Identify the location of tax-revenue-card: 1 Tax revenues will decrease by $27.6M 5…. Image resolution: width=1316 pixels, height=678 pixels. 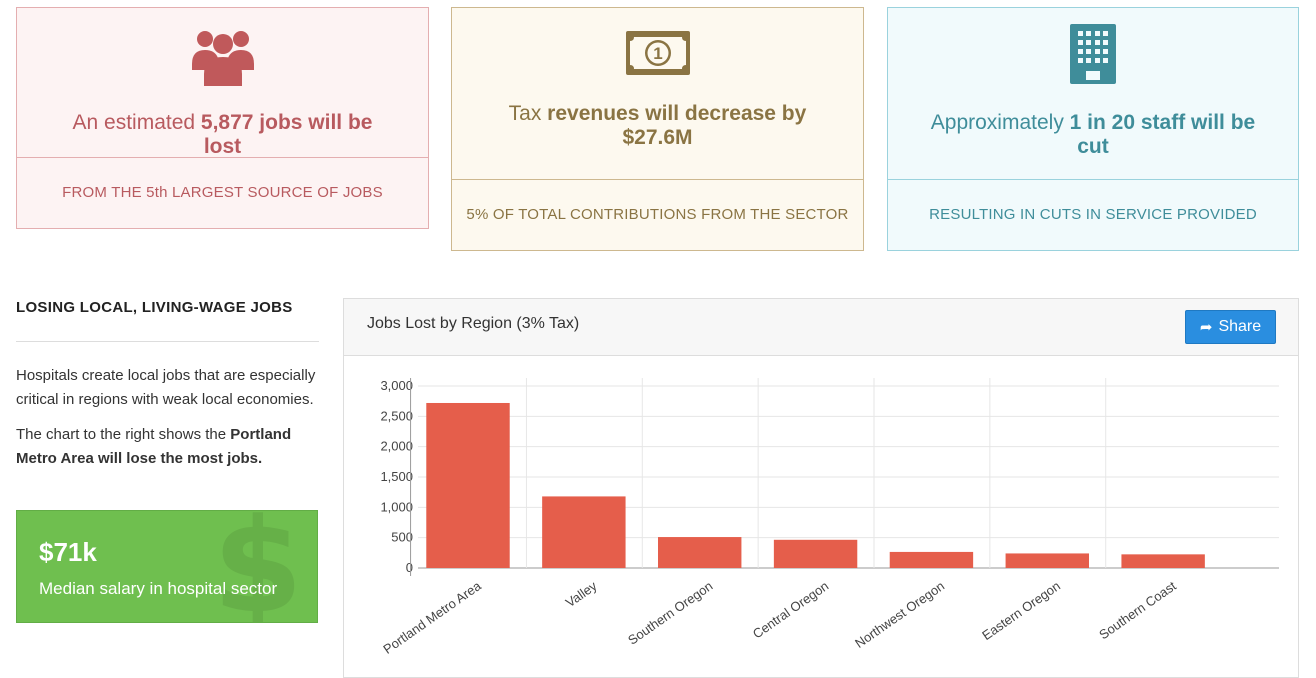
(657, 129).